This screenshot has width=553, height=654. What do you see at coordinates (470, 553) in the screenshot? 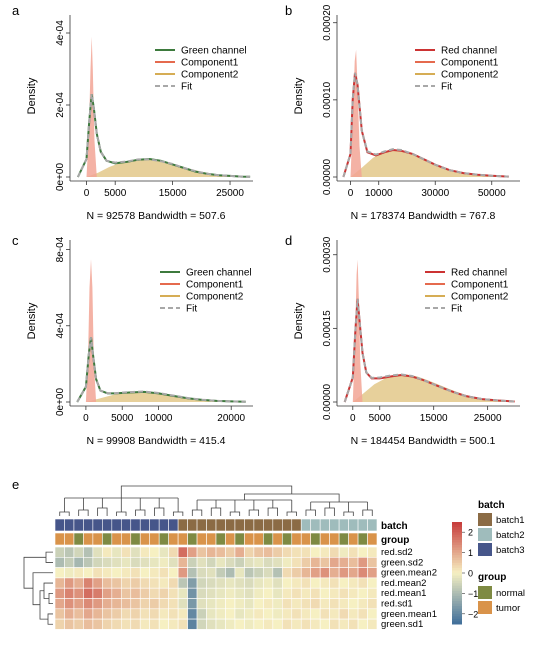
I see `colorbar-tick-label: 1` at bounding box center [470, 553].